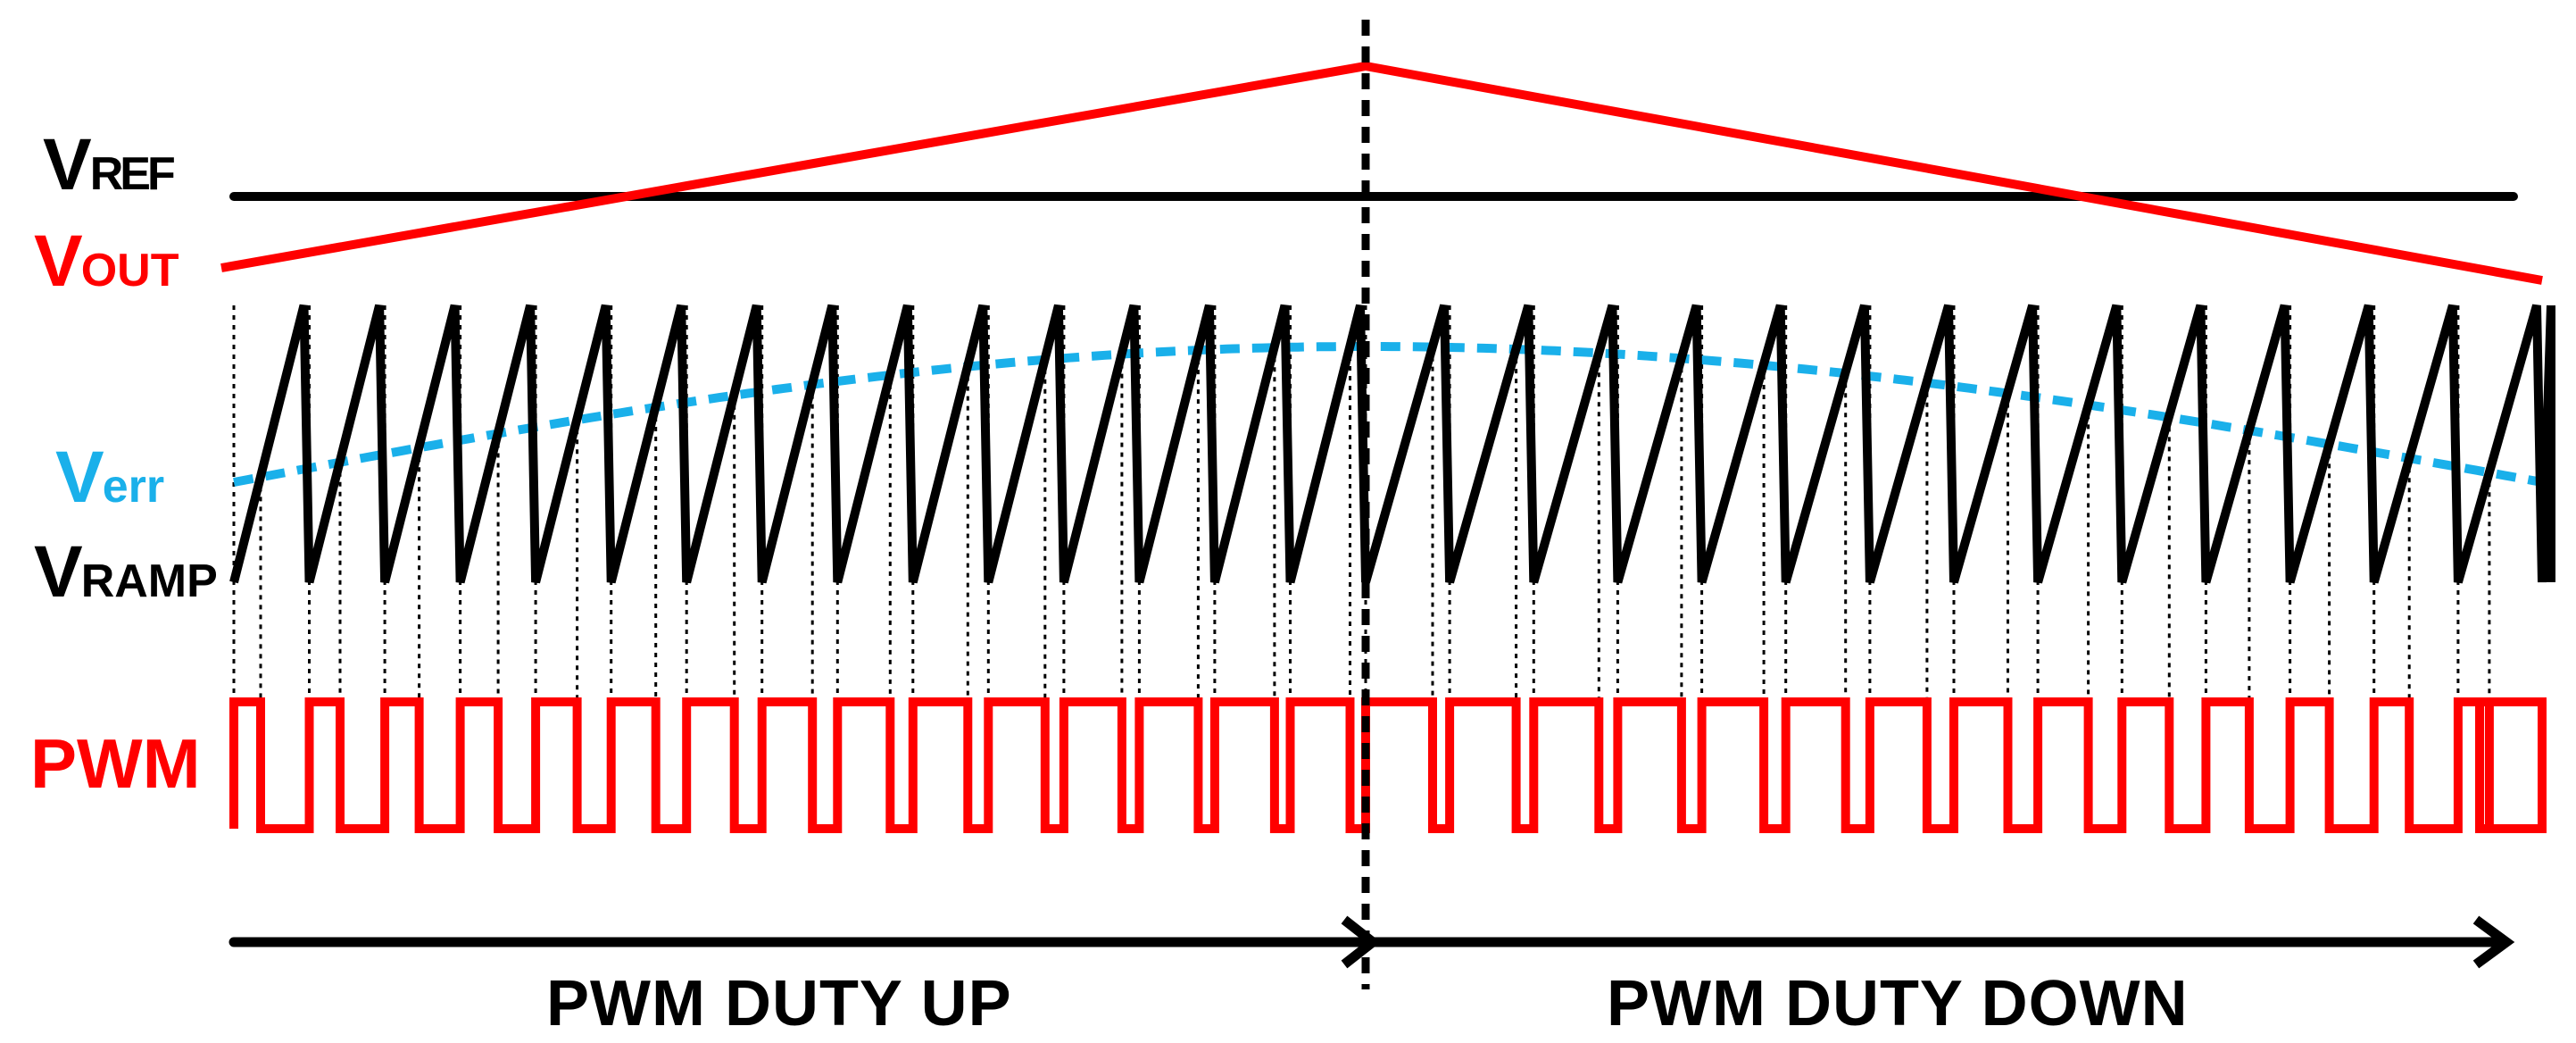 This screenshot has width=2576, height=1043. I want to click on label-vout-sub: OUT, so click(130, 271).